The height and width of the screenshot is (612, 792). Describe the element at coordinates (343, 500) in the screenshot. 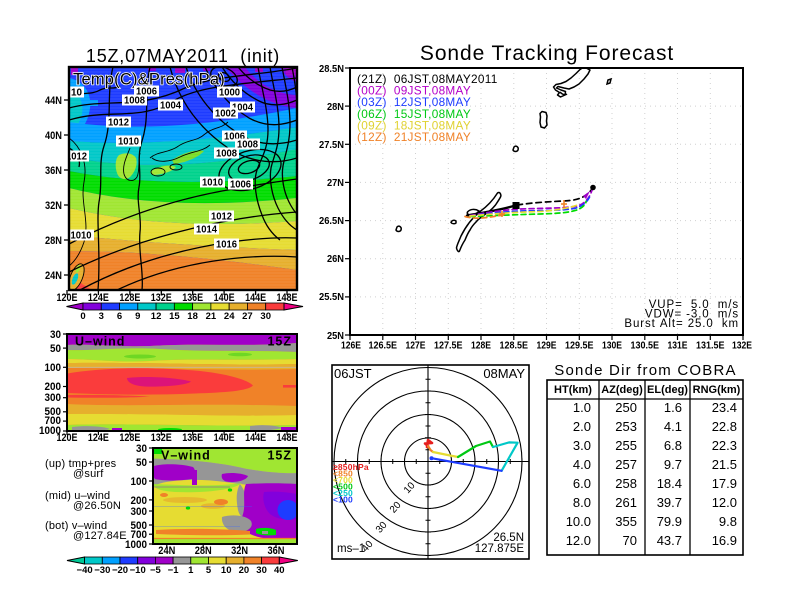

I see `svg-text: <100` at that location.